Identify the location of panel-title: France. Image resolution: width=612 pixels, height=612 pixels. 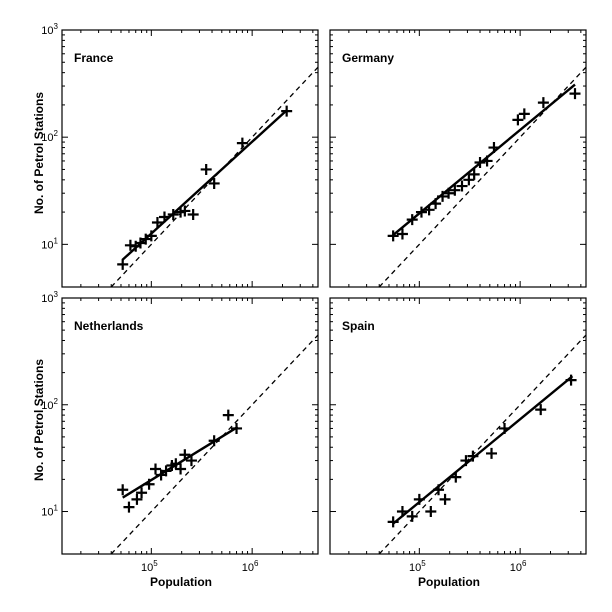
(94, 58).